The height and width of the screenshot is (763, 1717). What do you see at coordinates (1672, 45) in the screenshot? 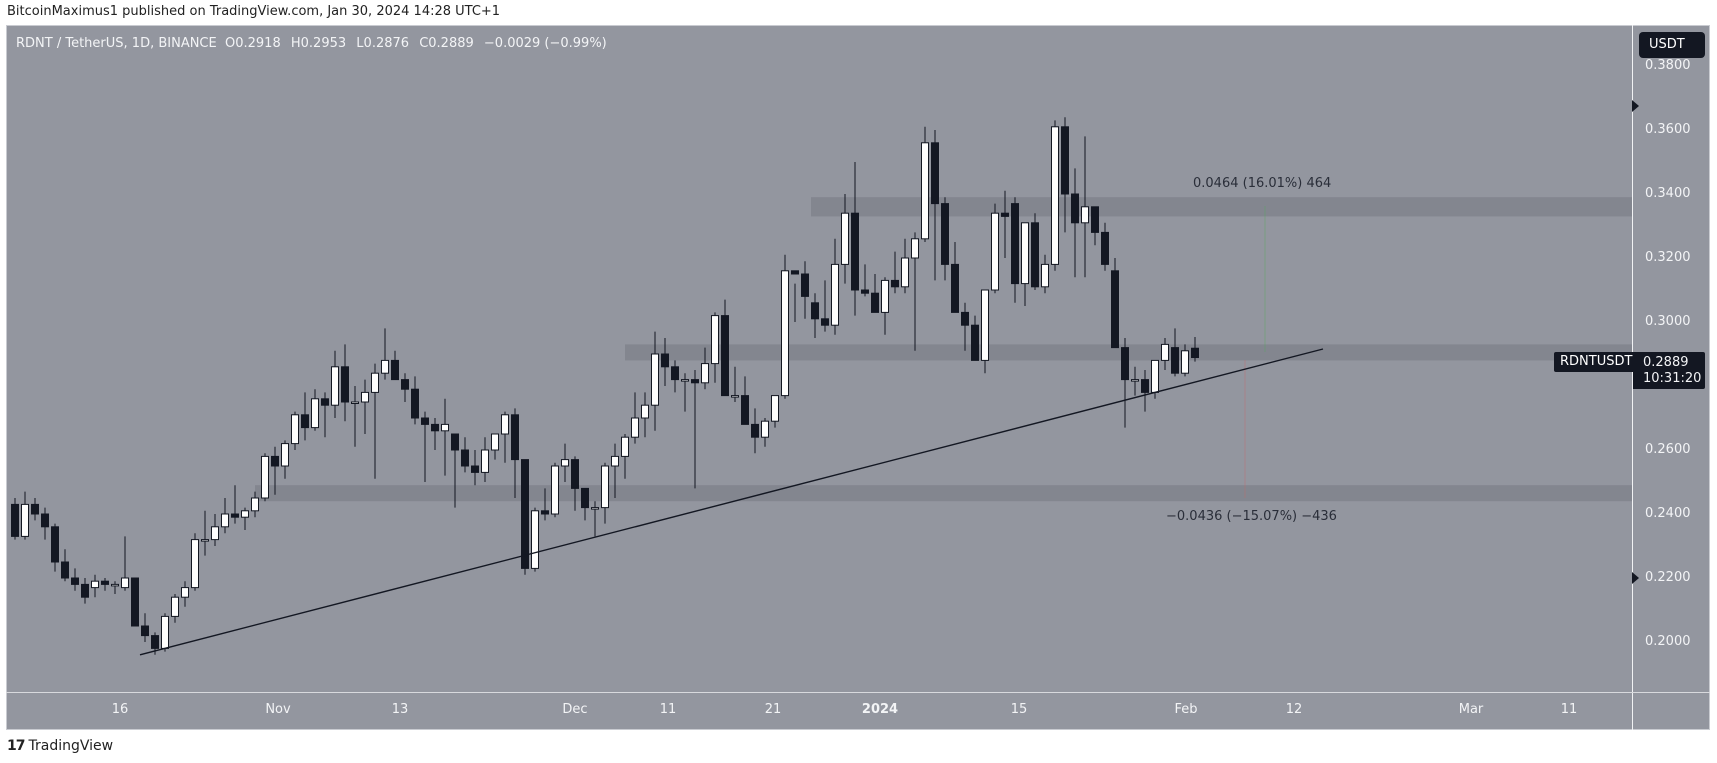
I see `currency-button: USDT` at bounding box center [1672, 45].